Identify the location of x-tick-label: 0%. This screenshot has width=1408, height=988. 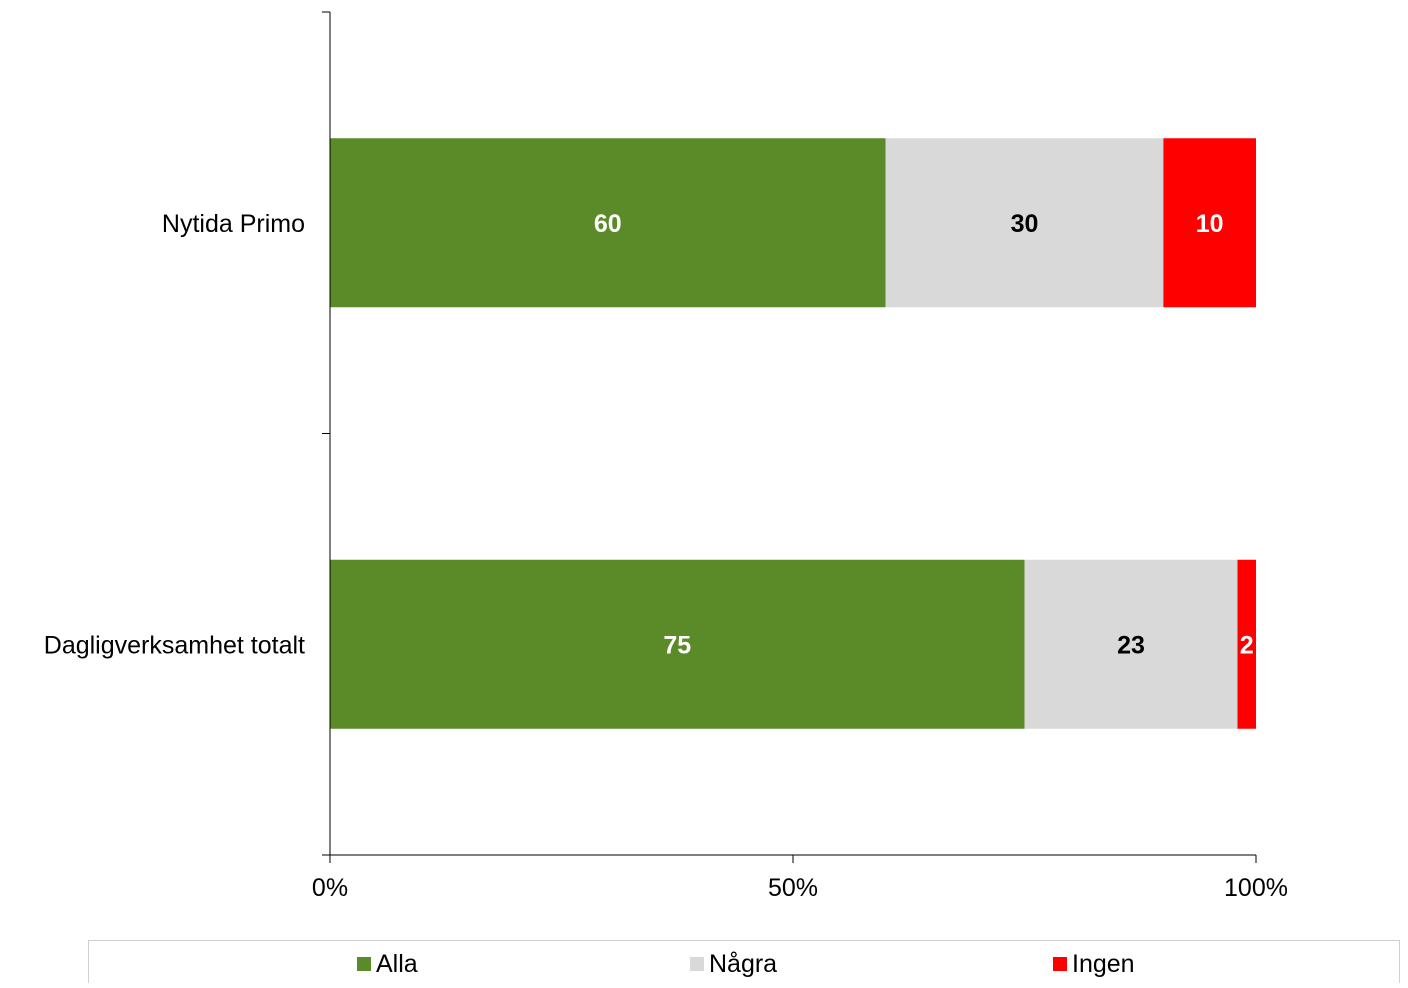
(330, 888).